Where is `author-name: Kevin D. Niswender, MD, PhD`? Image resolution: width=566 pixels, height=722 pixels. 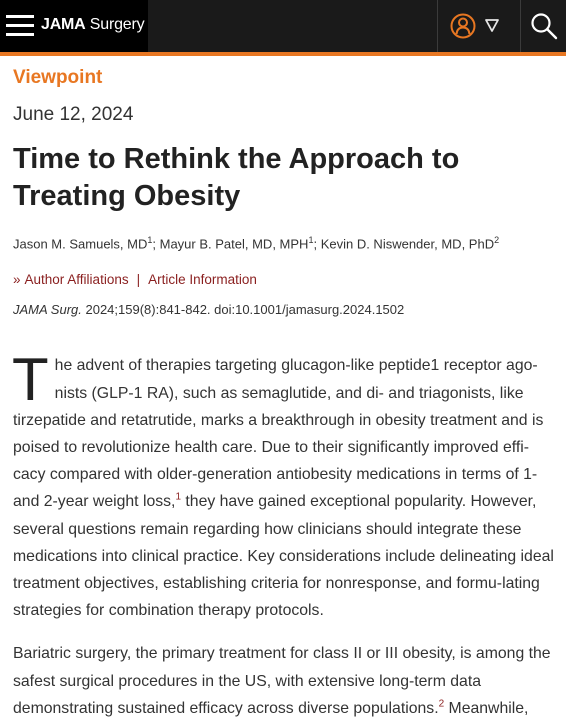 author-name: Kevin D. Niswender, MD, PhD is located at coordinates (407, 244).